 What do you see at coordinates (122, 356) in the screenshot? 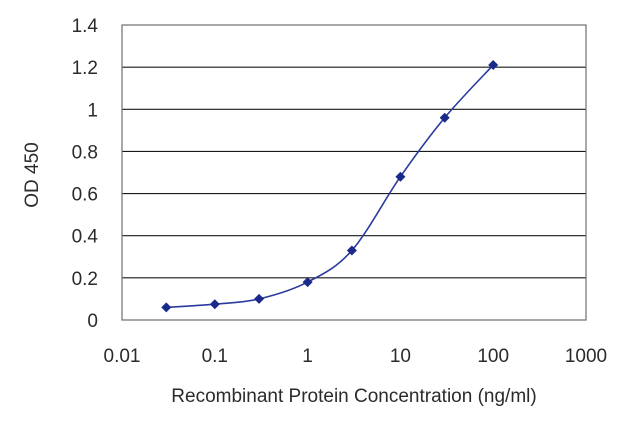
I see `x-tick-label: 0.01` at bounding box center [122, 356].